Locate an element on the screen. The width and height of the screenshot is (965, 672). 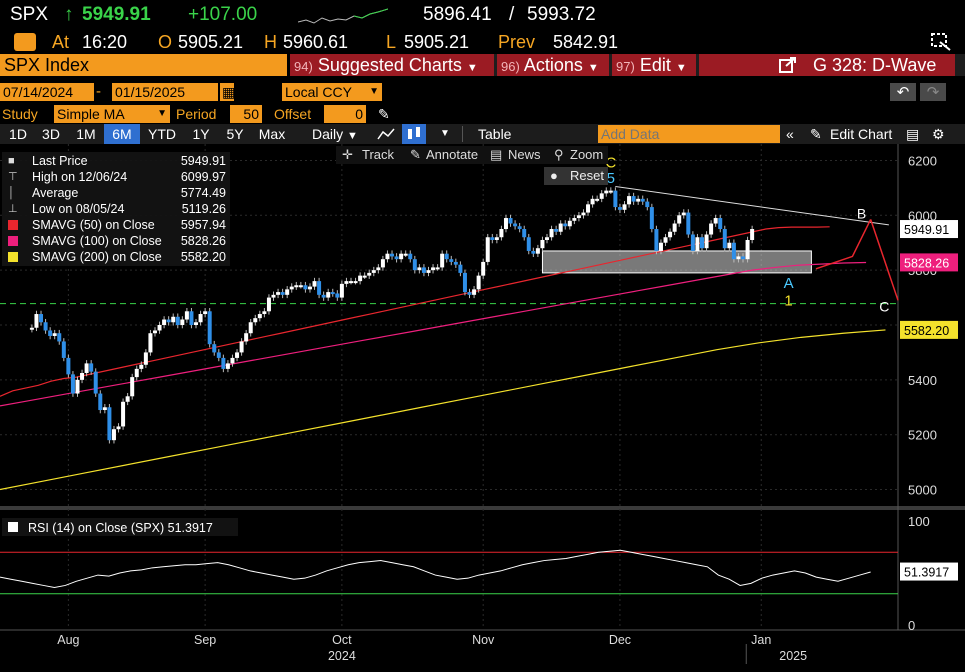
trend-line is located at coordinates (752, 206).